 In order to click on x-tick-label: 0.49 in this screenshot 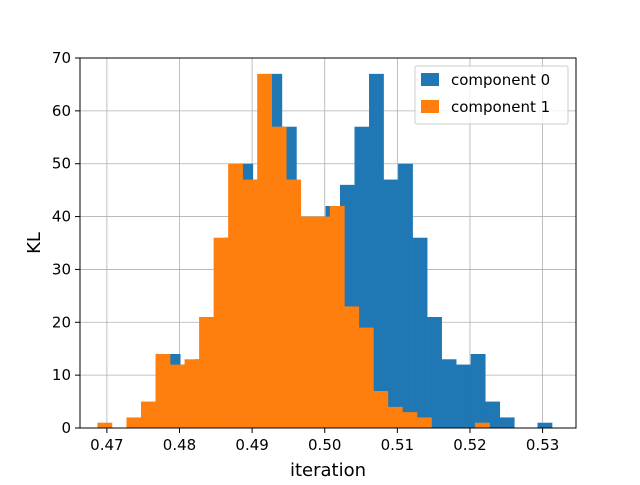, I will do `click(251, 445)`.